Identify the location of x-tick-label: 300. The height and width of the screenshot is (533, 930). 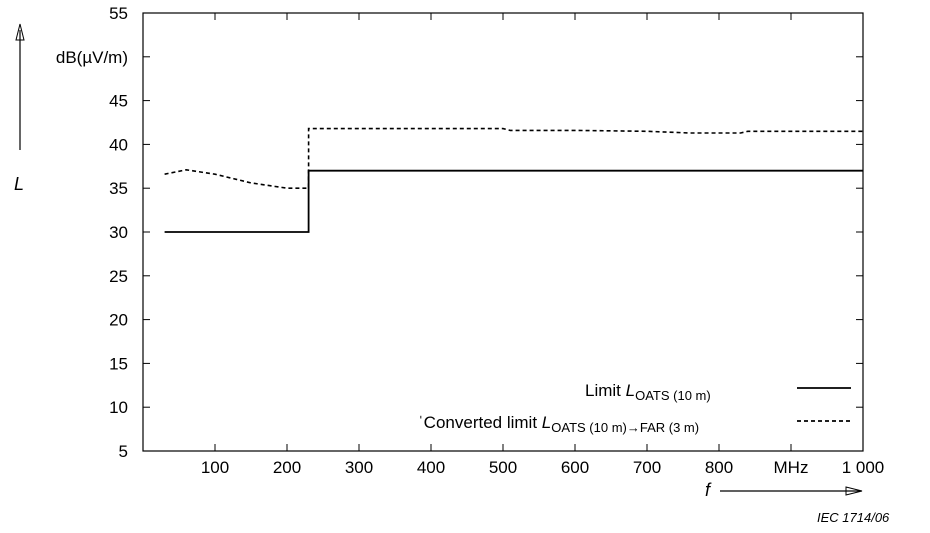
(359, 467).